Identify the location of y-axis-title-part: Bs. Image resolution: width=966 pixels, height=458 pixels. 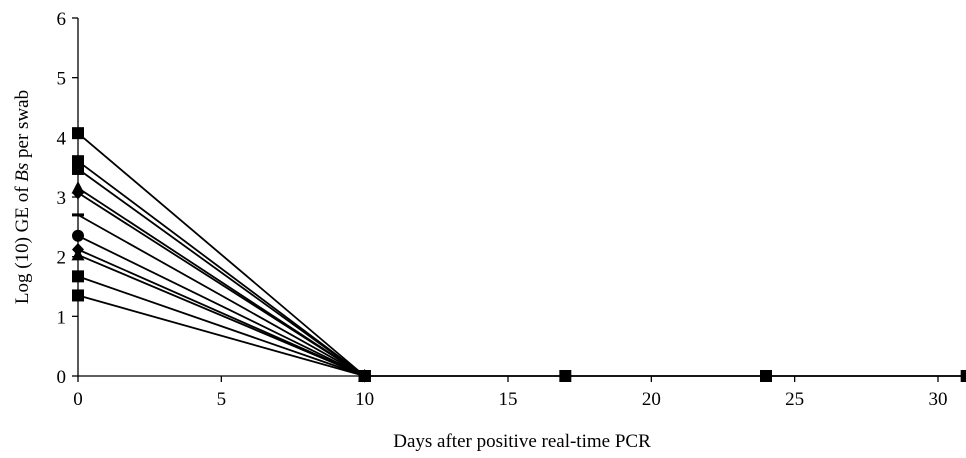
(22, 172).